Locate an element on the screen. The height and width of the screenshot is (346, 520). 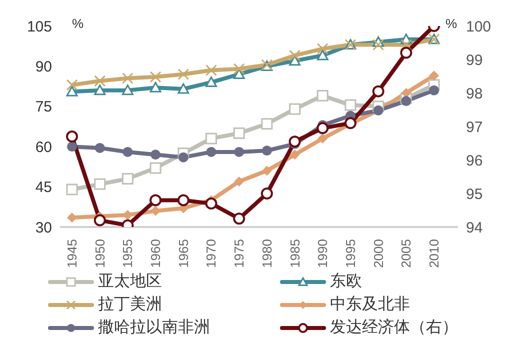
x-tick-label: 2000 is located at coordinates (378, 253).